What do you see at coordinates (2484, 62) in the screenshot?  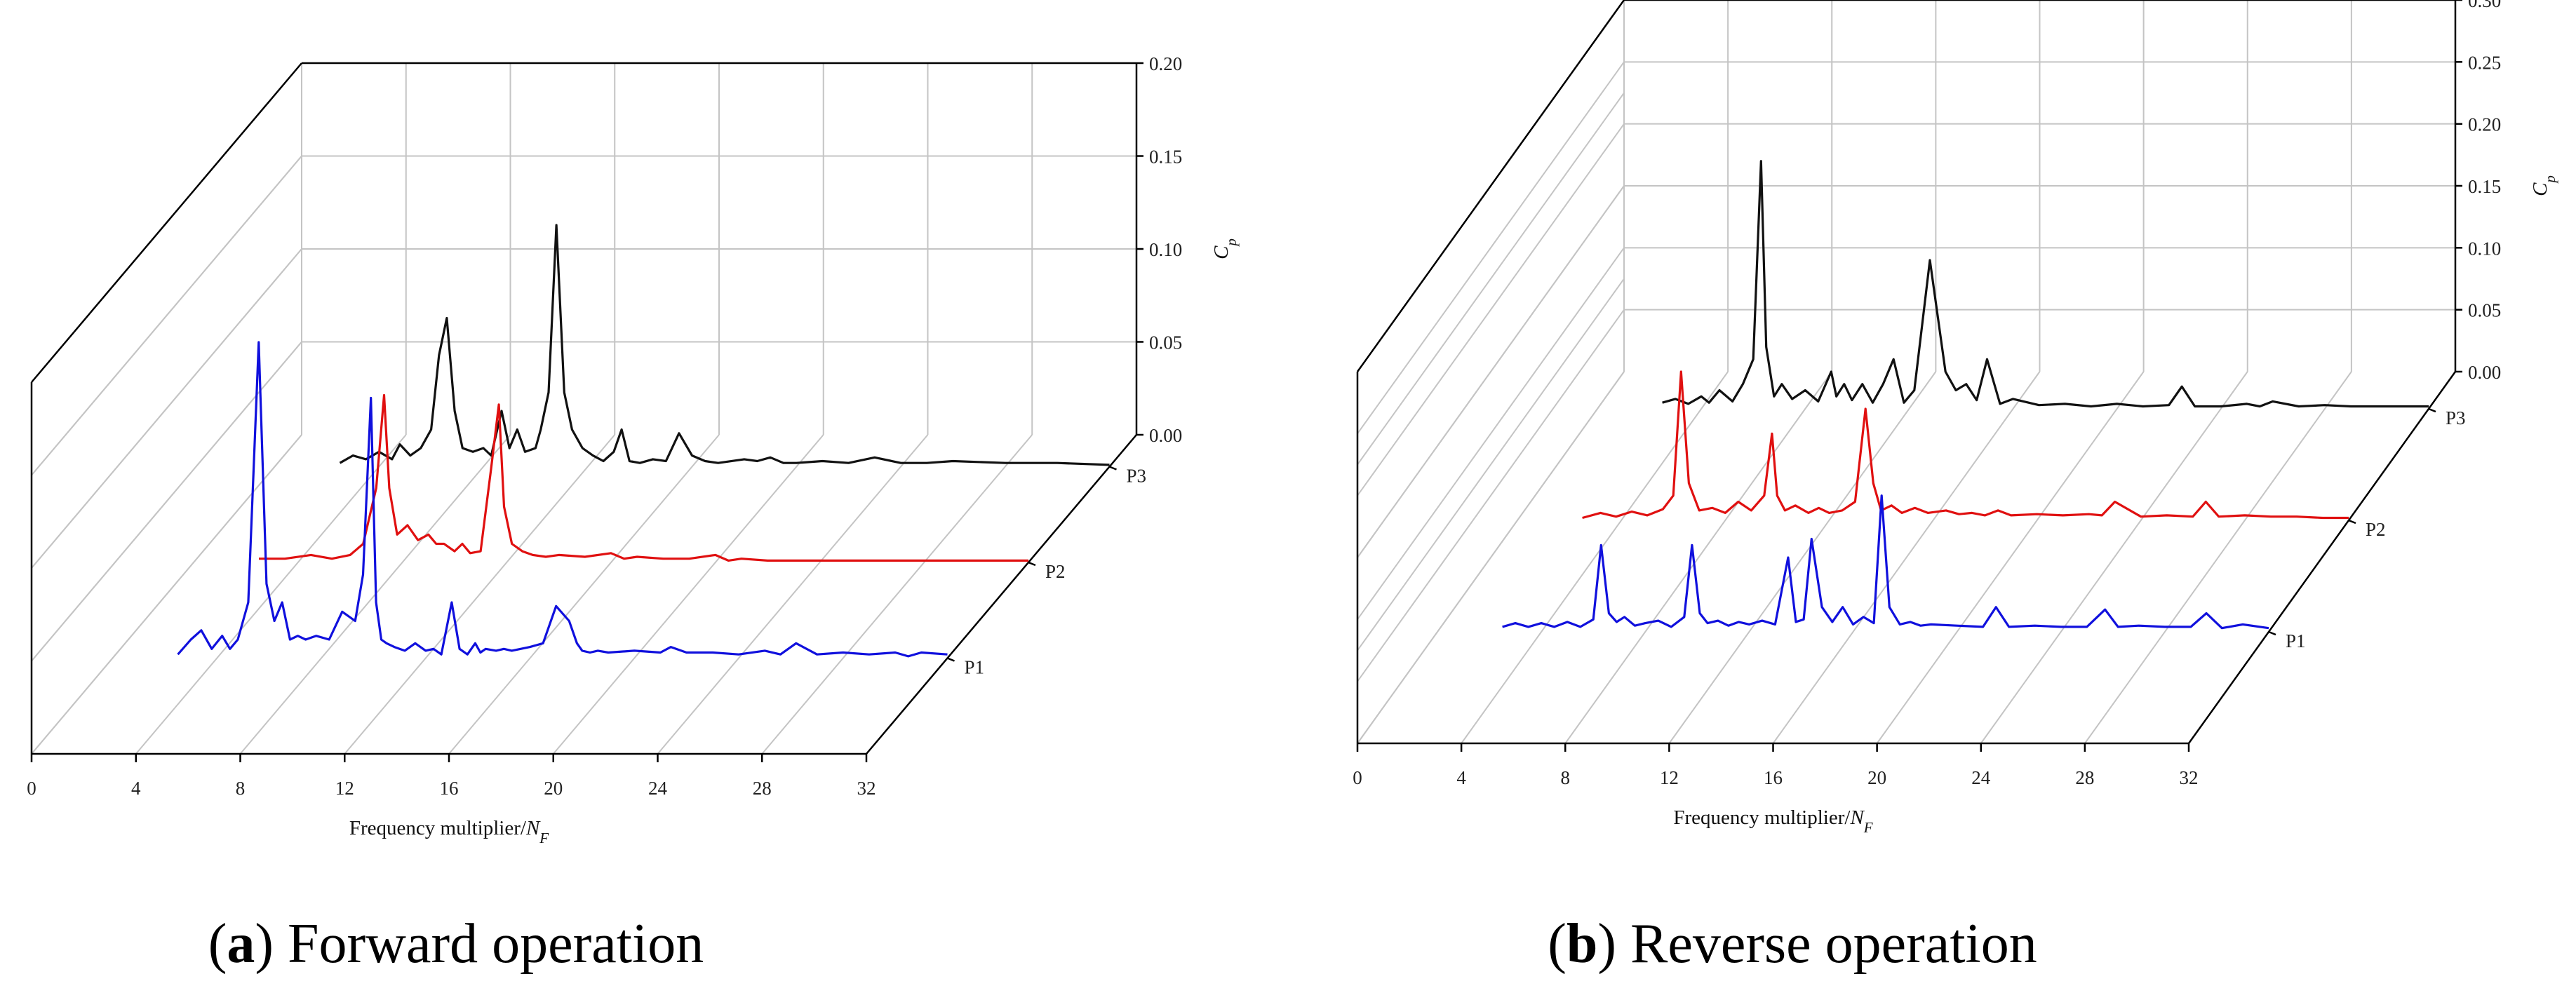 I see `z-tick-label: 0.25` at bounding box center [2484, 62].